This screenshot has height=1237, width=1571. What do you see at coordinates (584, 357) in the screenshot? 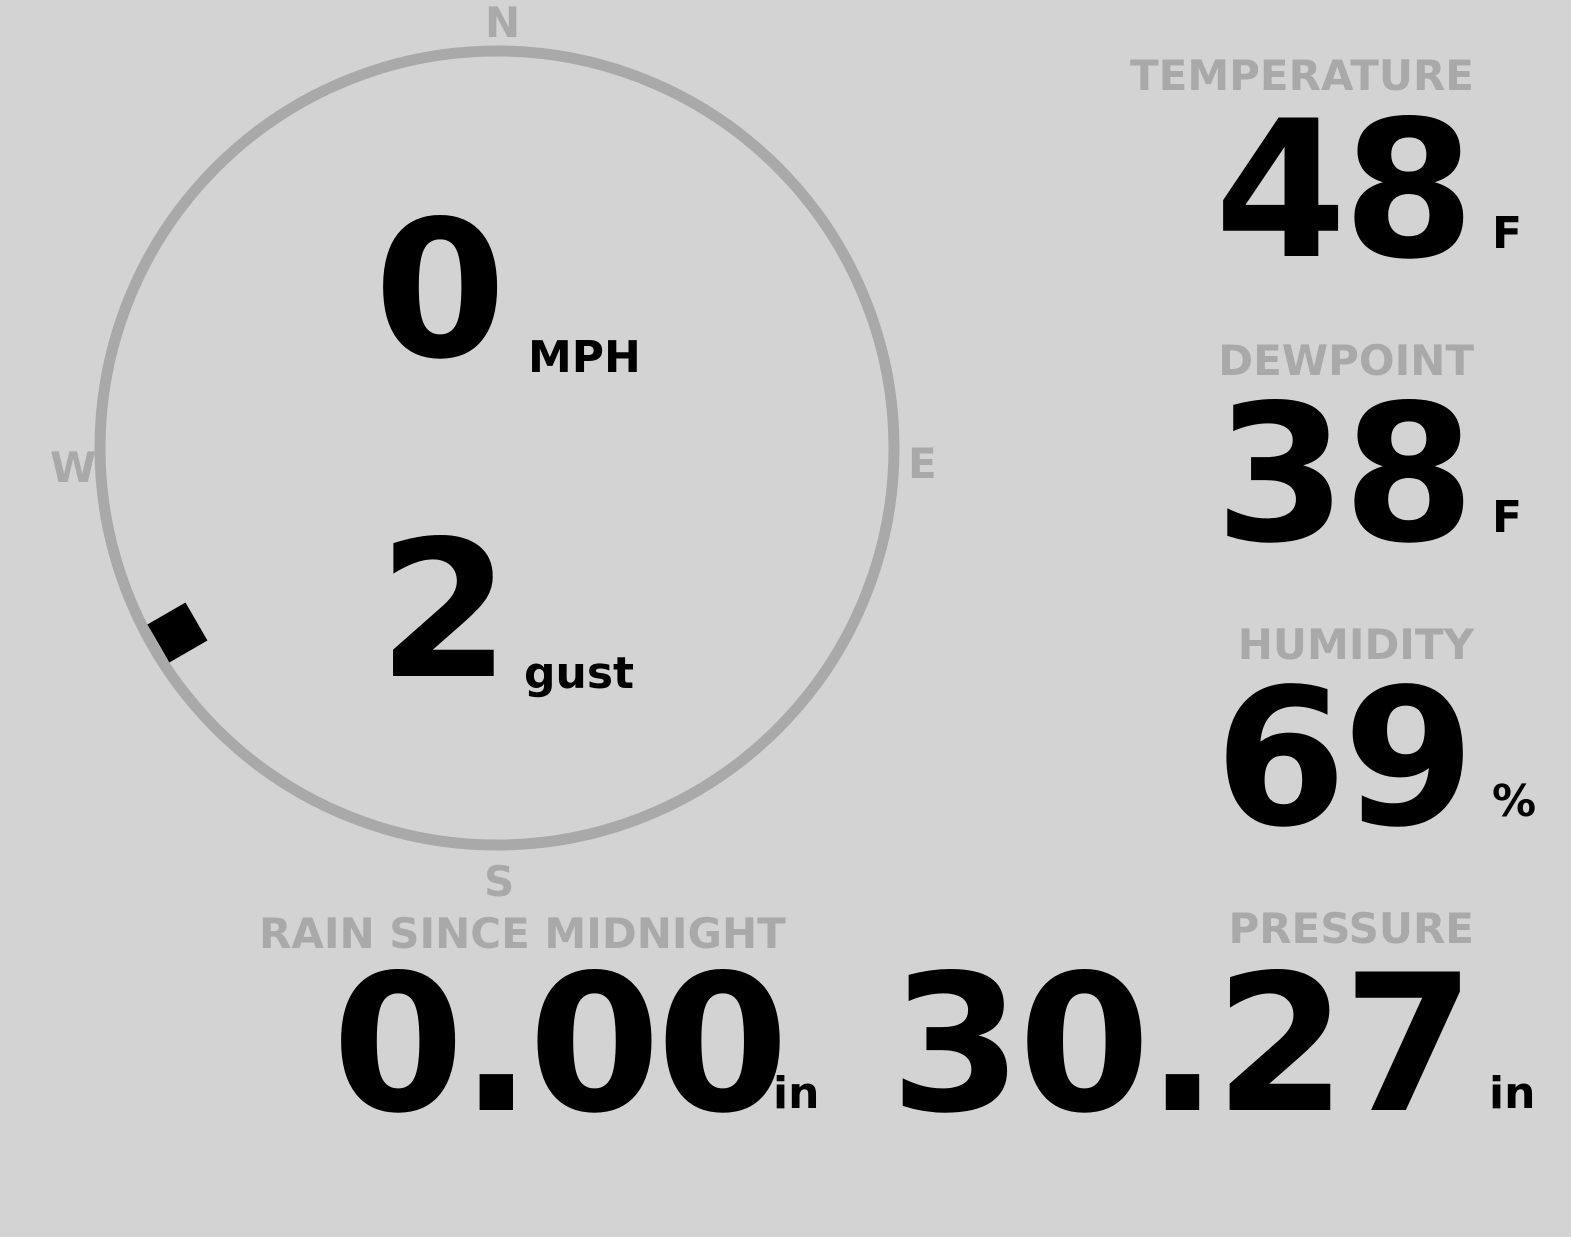
I see `wind-speed-unit: MPH` at bounding box center [584, 357].